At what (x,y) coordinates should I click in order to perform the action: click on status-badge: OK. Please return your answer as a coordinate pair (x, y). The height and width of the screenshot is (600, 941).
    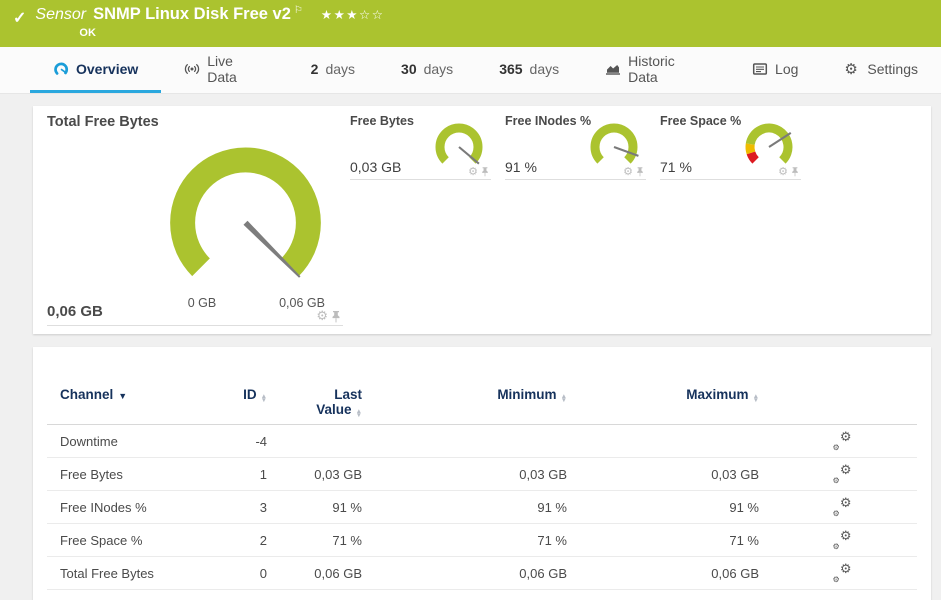
    Looking at the image, I should click on (87, 33).